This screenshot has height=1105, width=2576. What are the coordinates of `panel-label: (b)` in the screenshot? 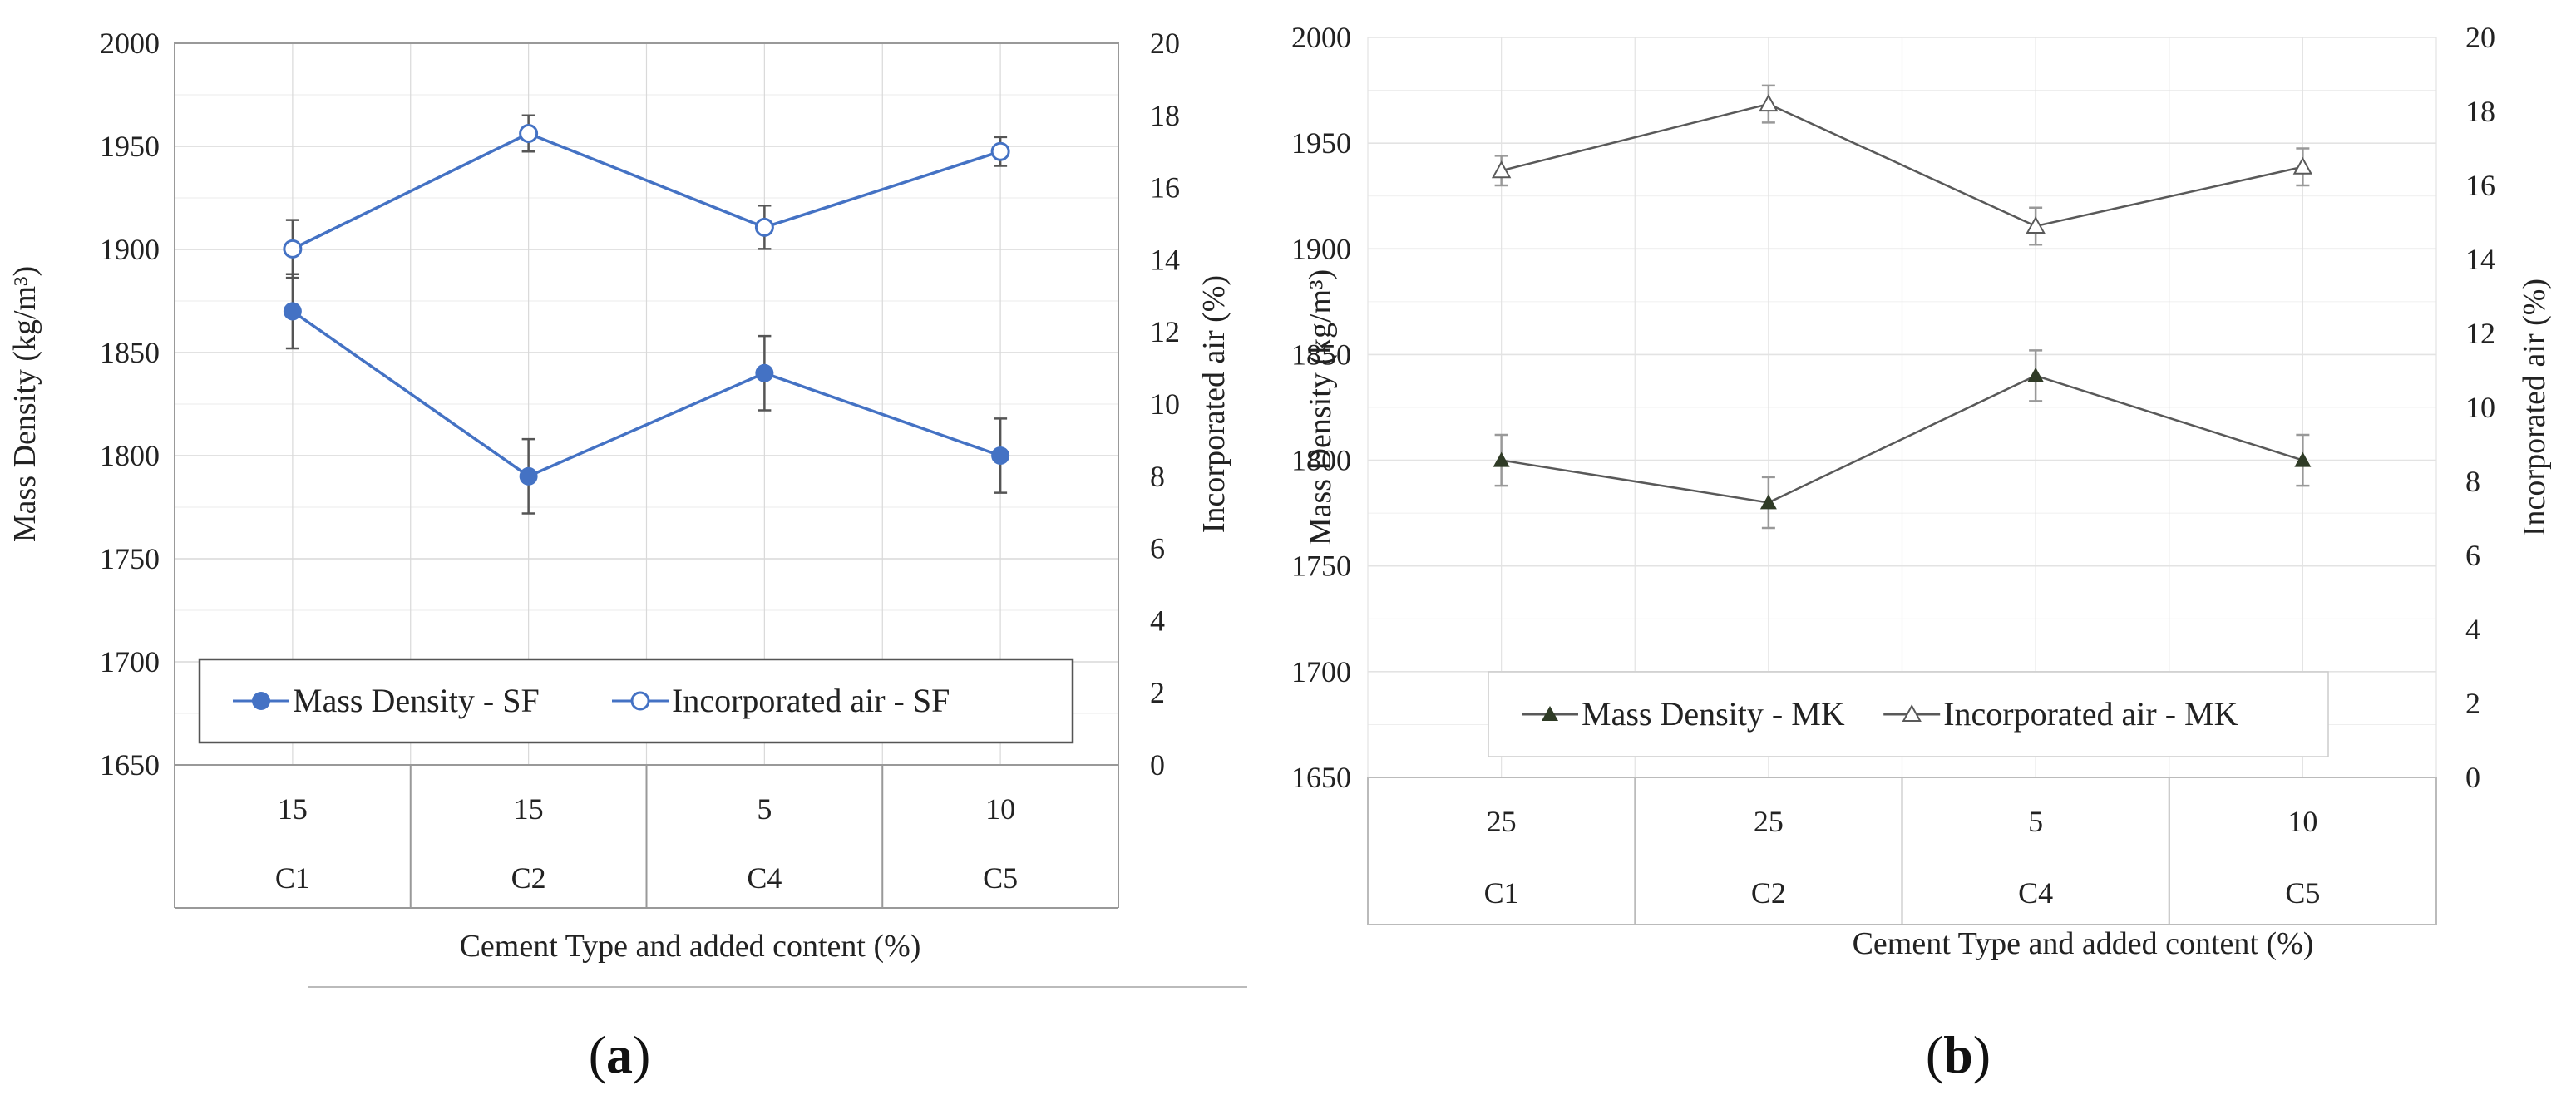 It's located at (1958, 1054).